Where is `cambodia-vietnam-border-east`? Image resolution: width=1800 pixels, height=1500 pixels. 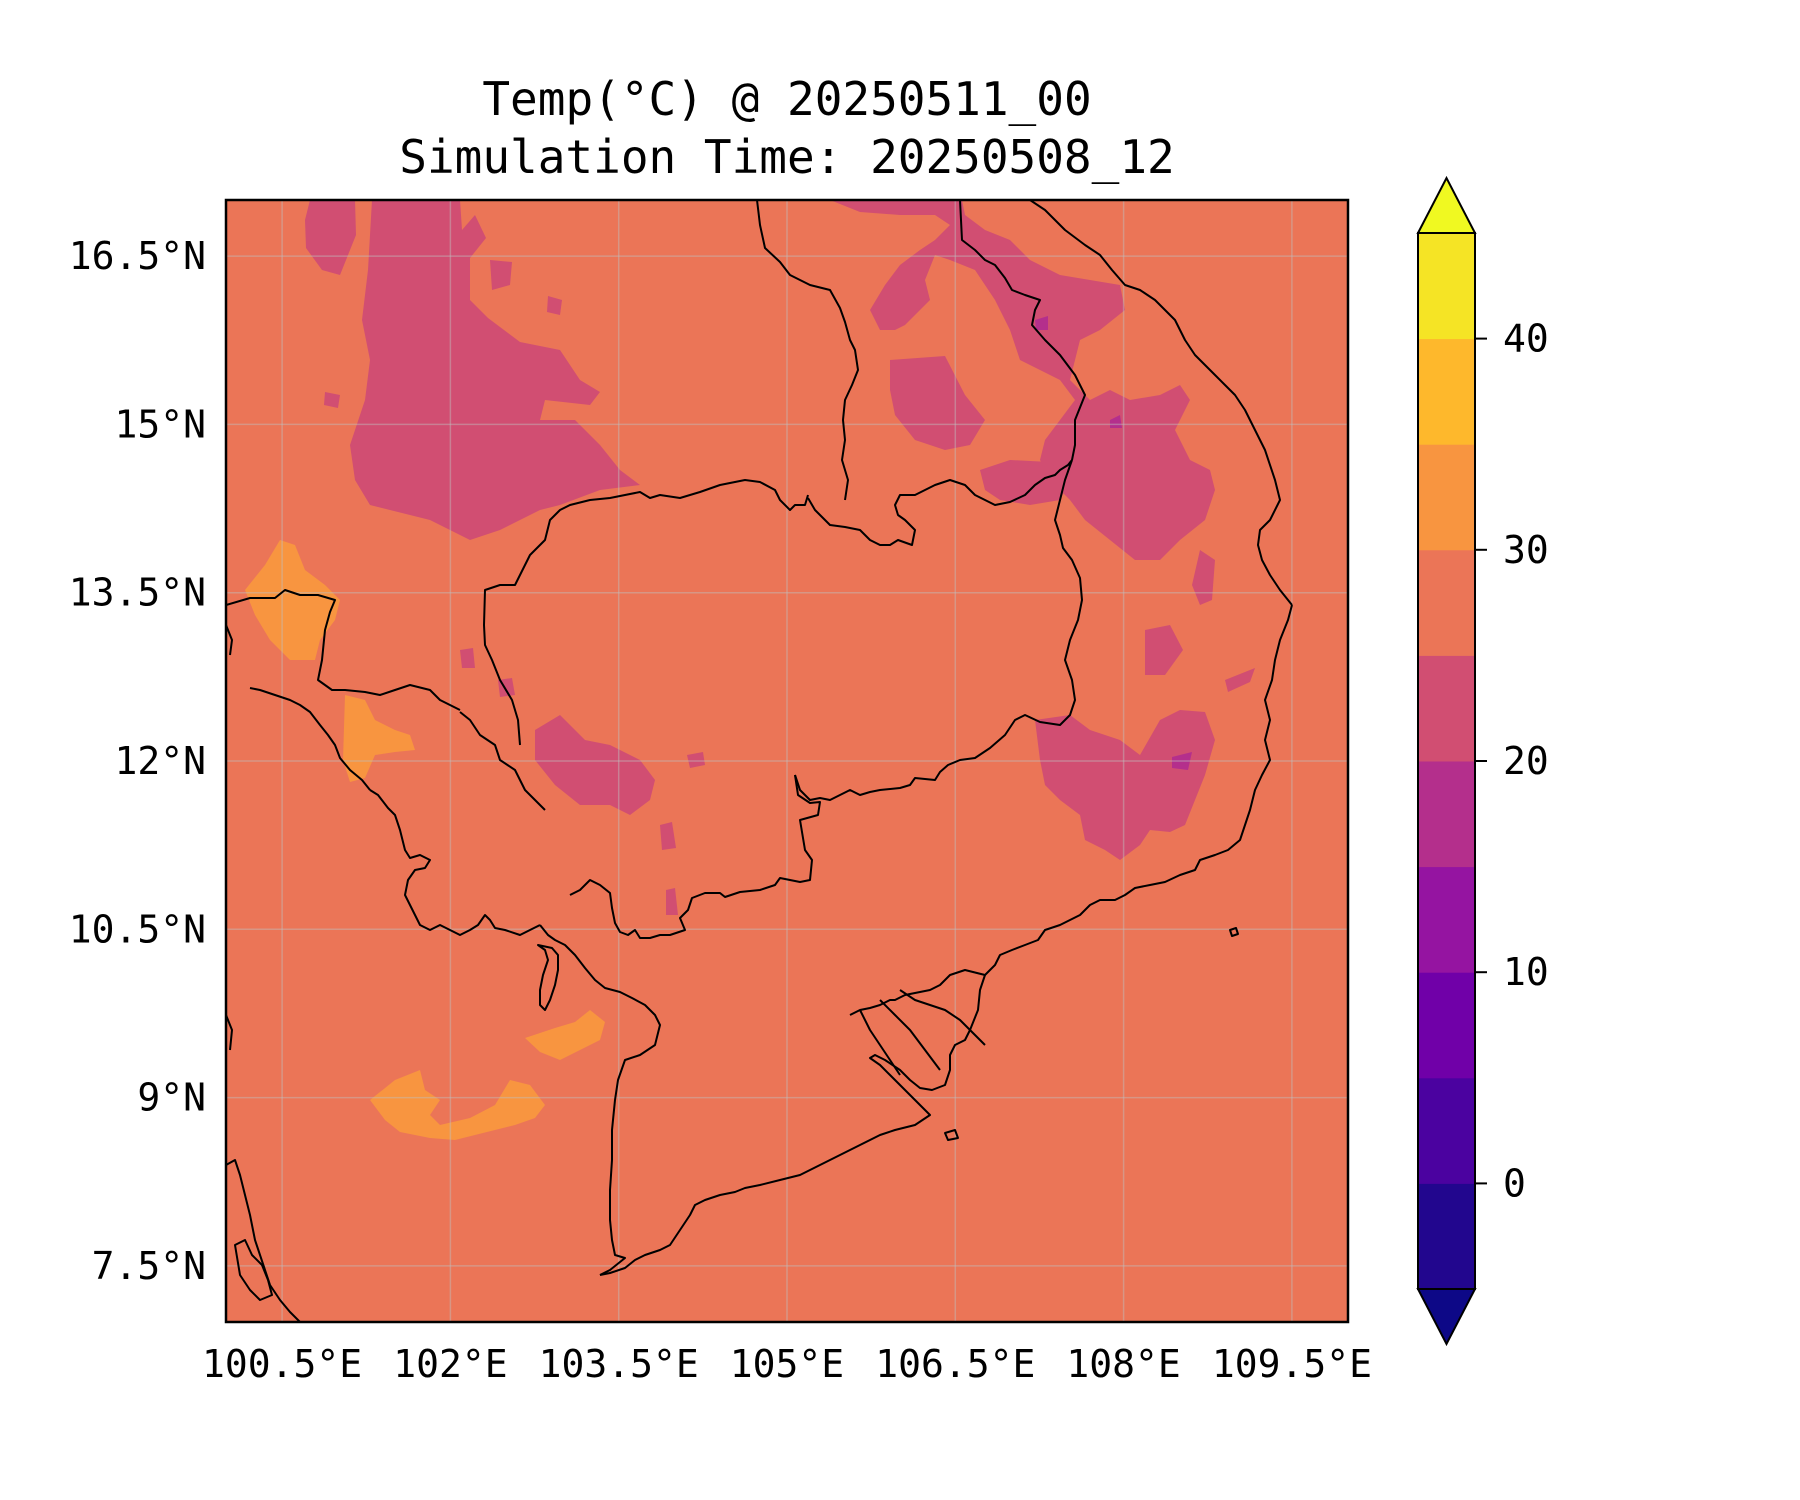 cambodia-vietnam-border-east is located at coordinates (938, 630).